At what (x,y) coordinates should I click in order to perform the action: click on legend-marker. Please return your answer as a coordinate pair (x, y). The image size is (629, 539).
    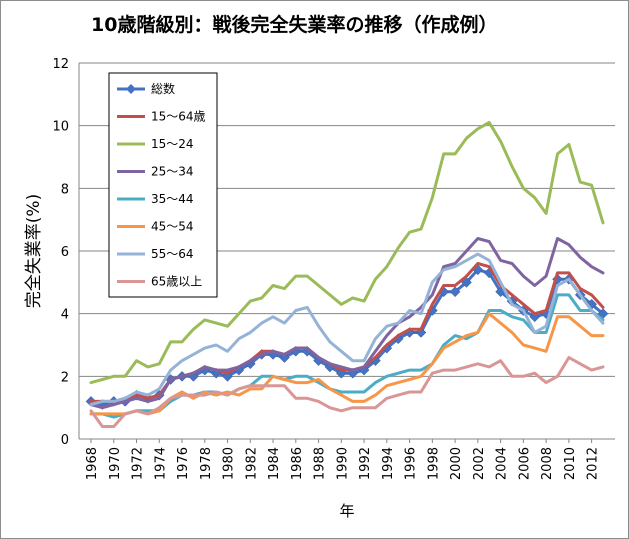
    Looking at the image, I should click on (131, 89).